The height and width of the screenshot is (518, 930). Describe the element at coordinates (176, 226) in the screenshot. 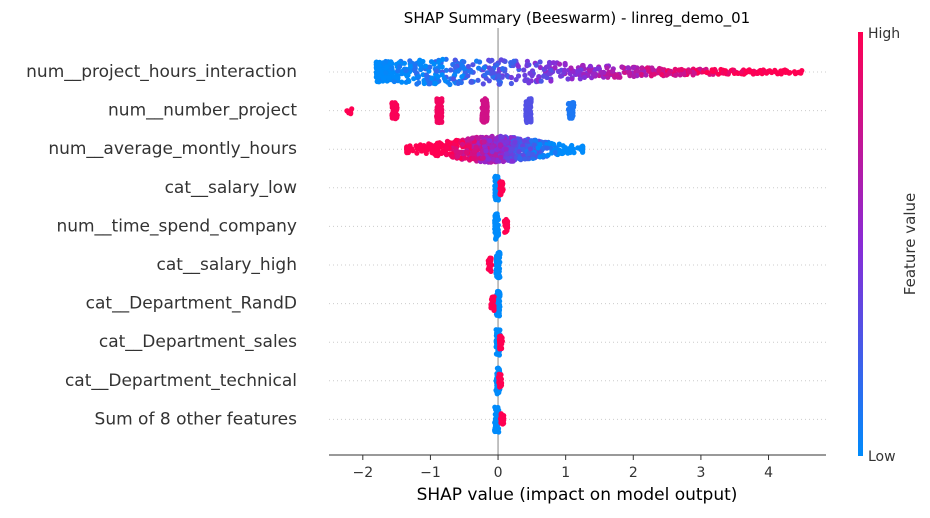

I see `feature-label: num__time_spend_company` at that location.